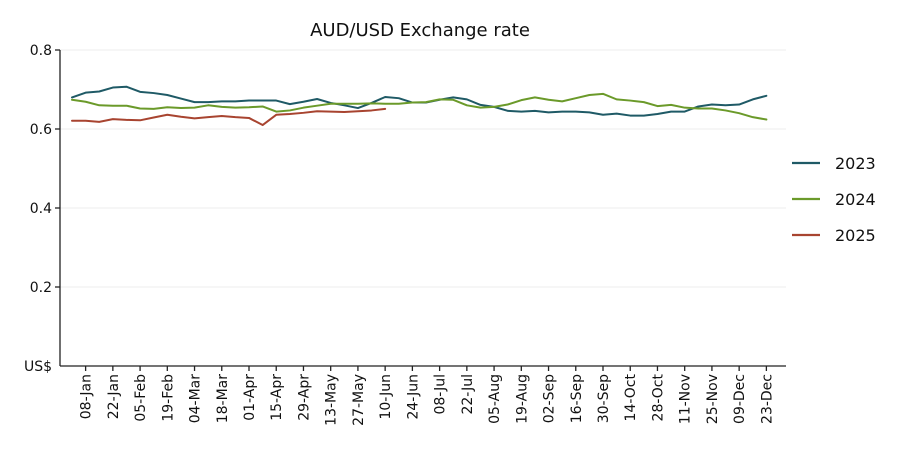 The width and height of the screenshot is (900, 450). What do you see at coordinates (495, 399) in the screenshot?
I see `x-tick-label: 05-Aug` at bounding box center [495, 399].